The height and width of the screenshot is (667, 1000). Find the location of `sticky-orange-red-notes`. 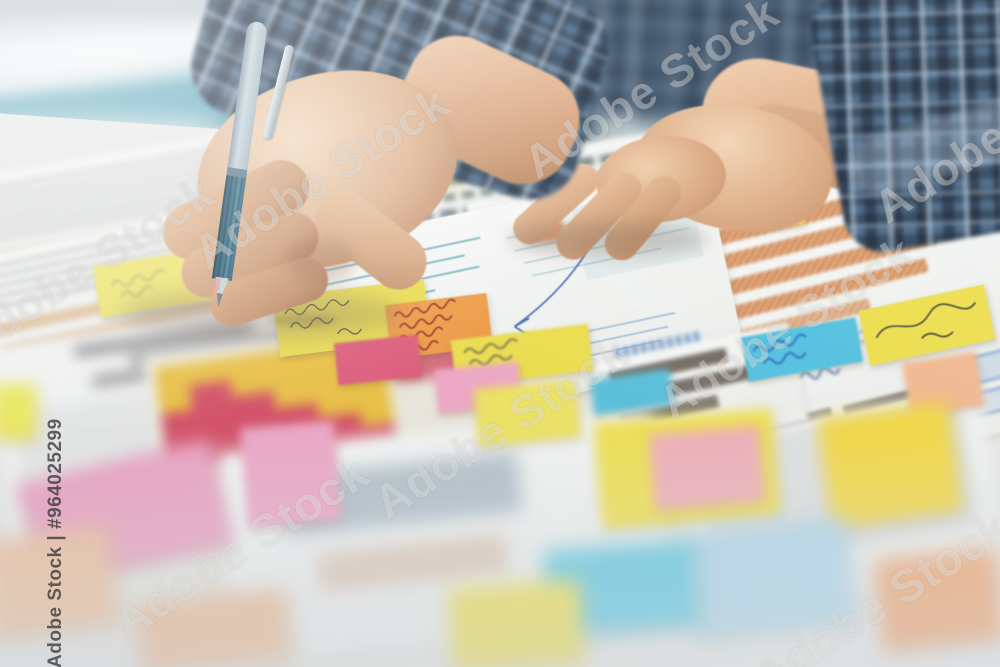

sticky-orange-red-notes is located at coordinates (439, 326).